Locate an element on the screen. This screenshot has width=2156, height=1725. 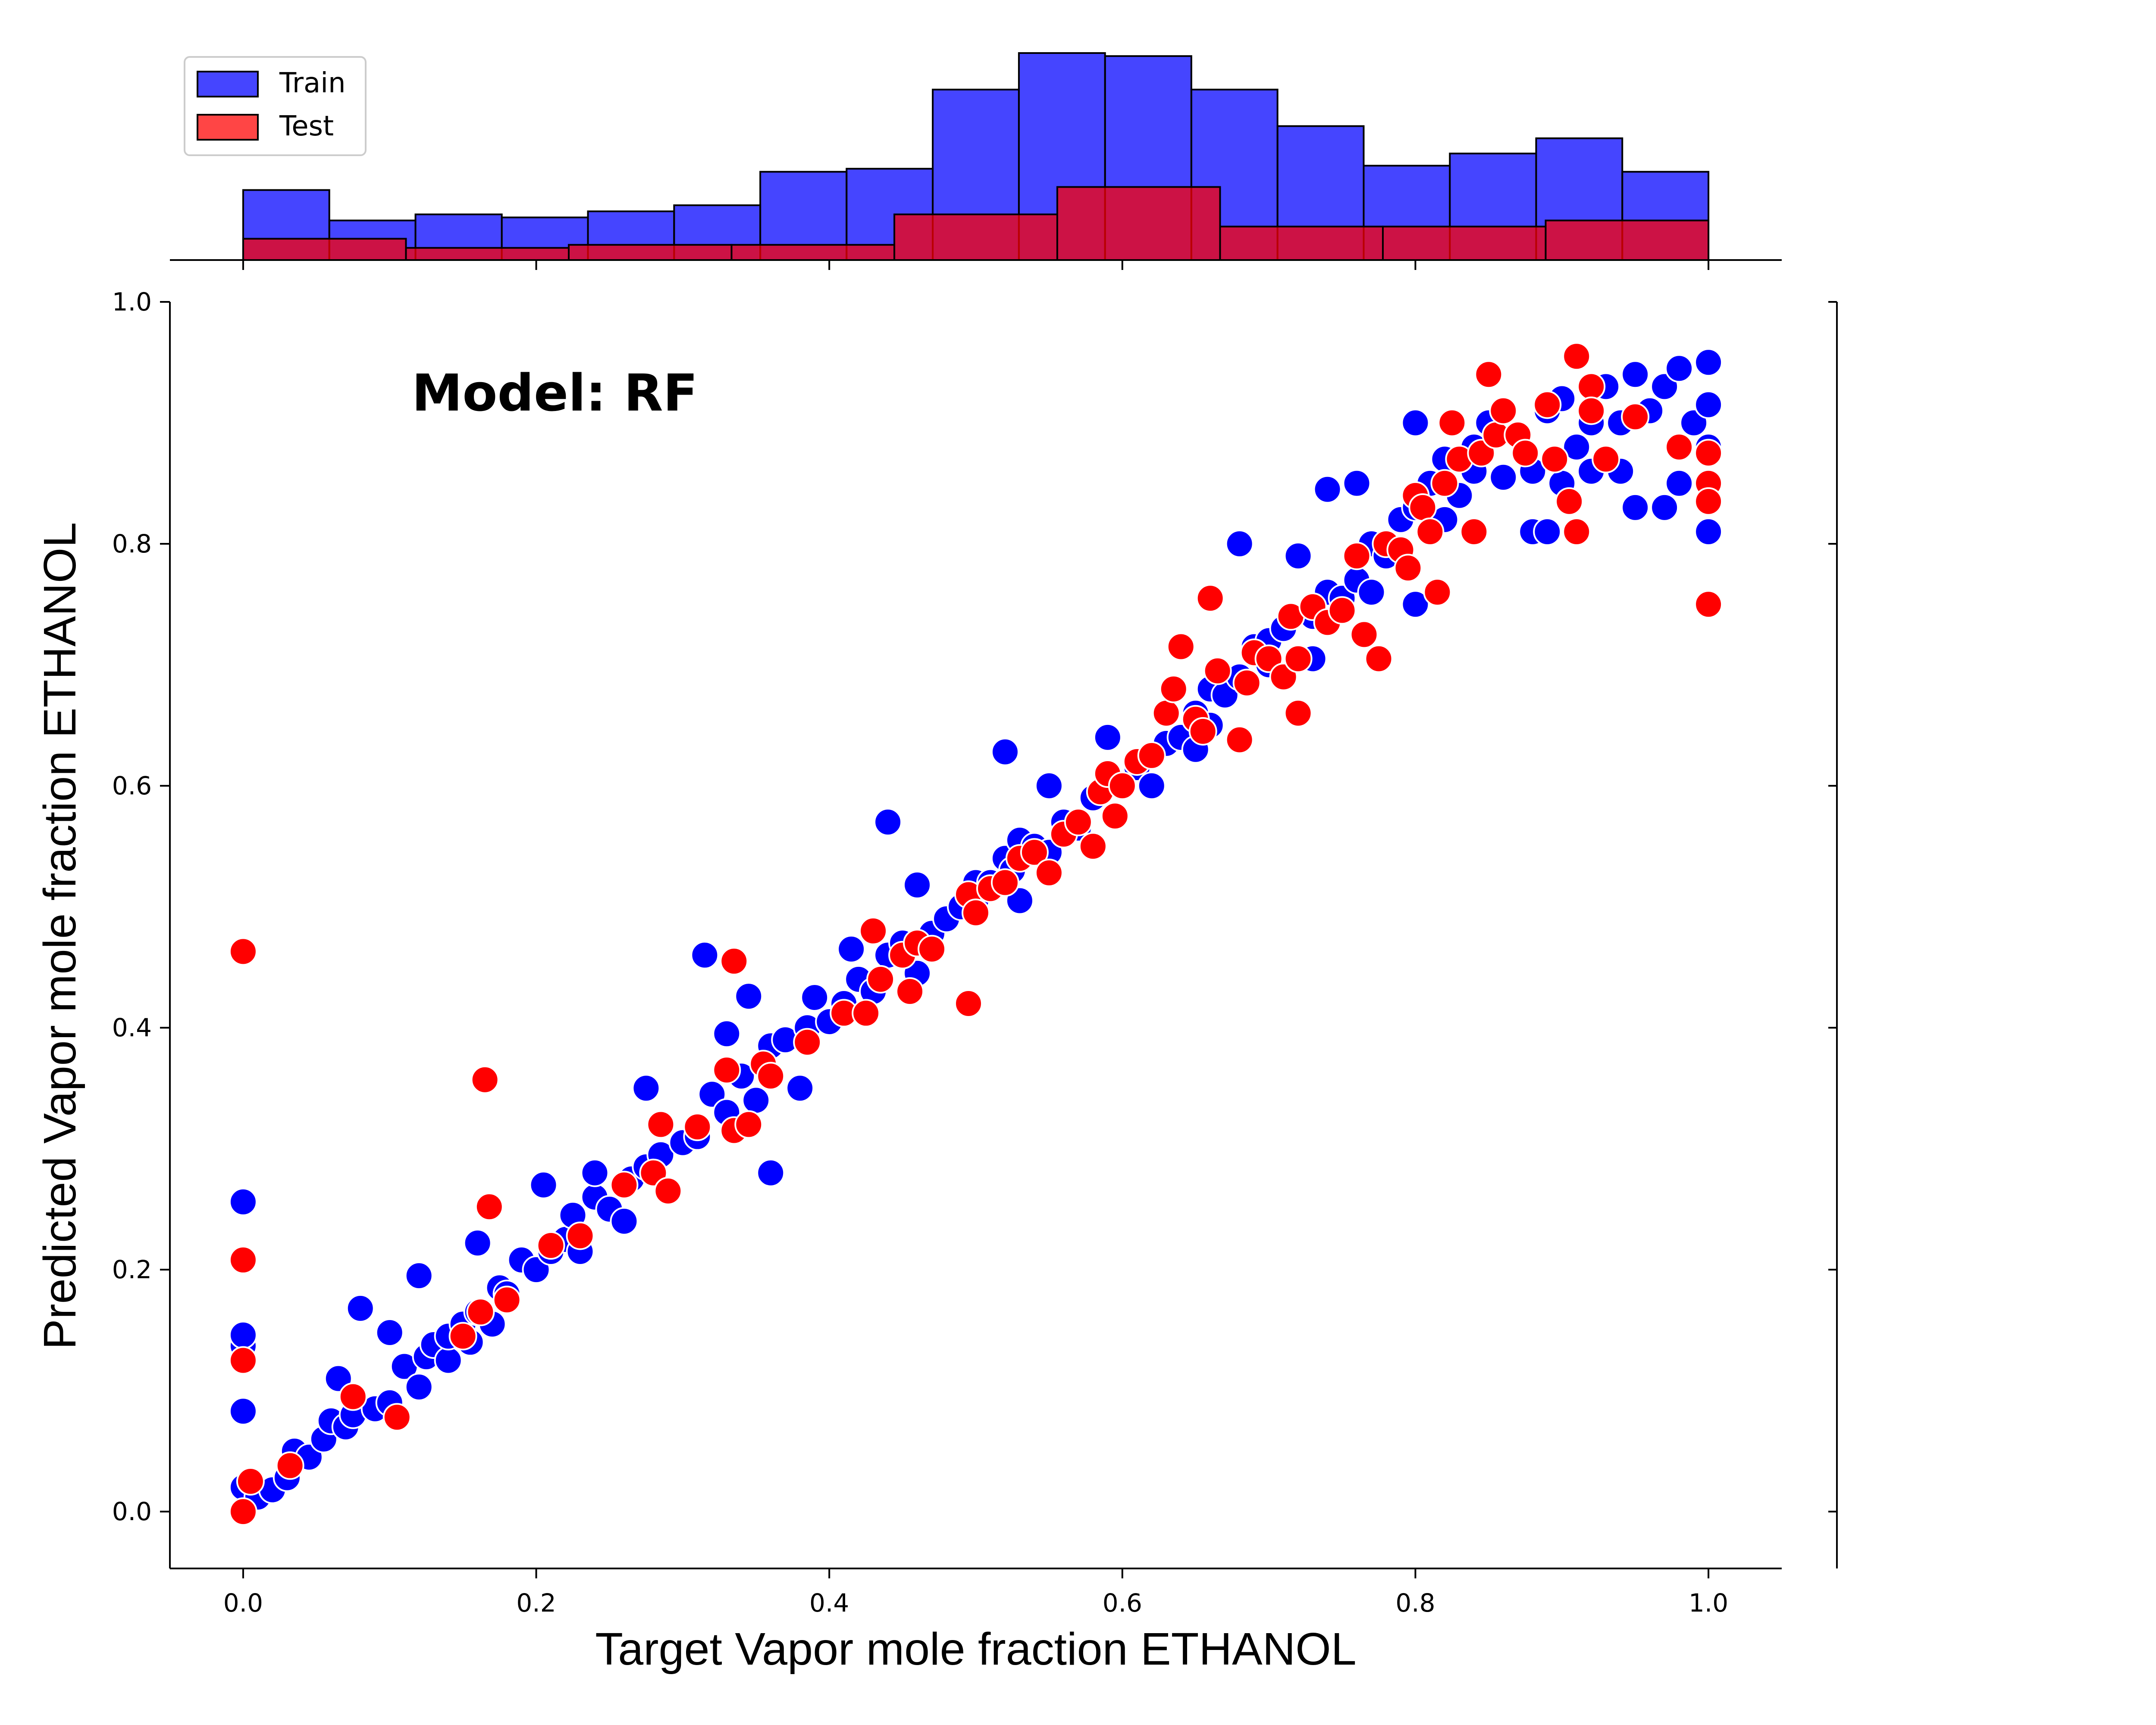
legend-swatch-train is located at coordinates (228, 84).